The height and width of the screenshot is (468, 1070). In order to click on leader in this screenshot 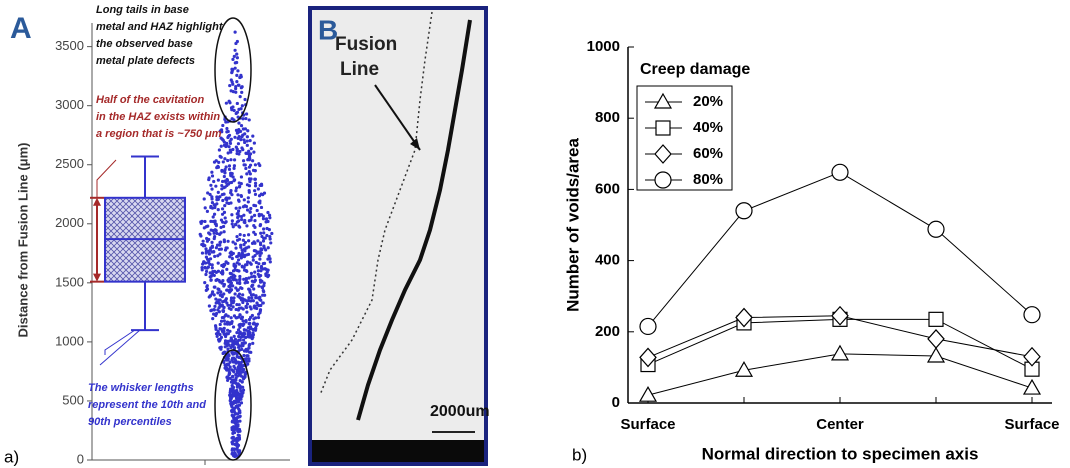, I will do `click(106, 179)`.